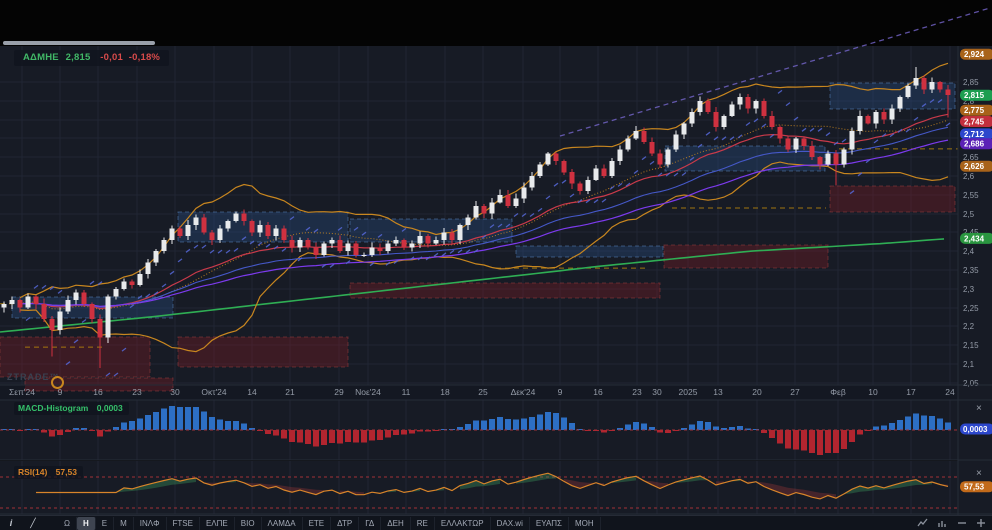 The height and width of the screenshot is (530, 992). What do you see at coordinates (969, 214) in the screenshot?
I see `svg-text: 2,5` at bounding box center [969, 214].